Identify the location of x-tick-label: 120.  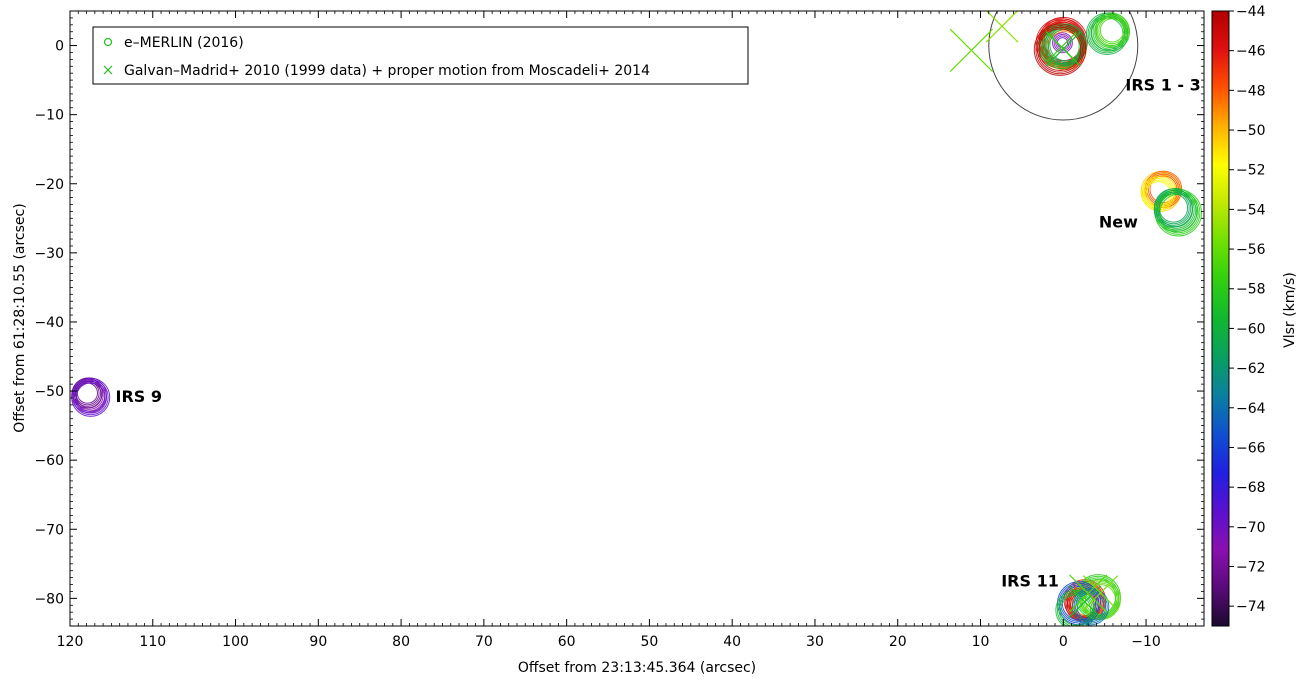
(70, 642).